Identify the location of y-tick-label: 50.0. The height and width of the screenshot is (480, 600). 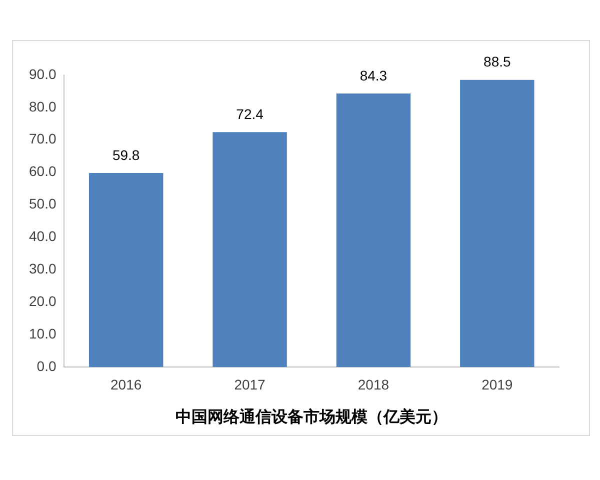
(42, 204).